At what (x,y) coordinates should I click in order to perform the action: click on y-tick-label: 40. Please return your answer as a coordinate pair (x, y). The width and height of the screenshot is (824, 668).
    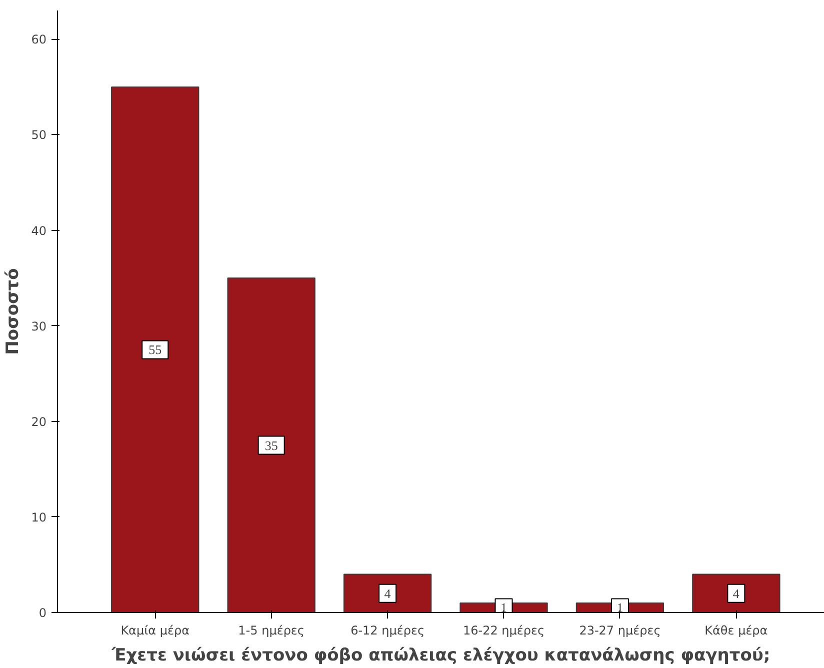
    Looking at the image, I should click on (39, 231).